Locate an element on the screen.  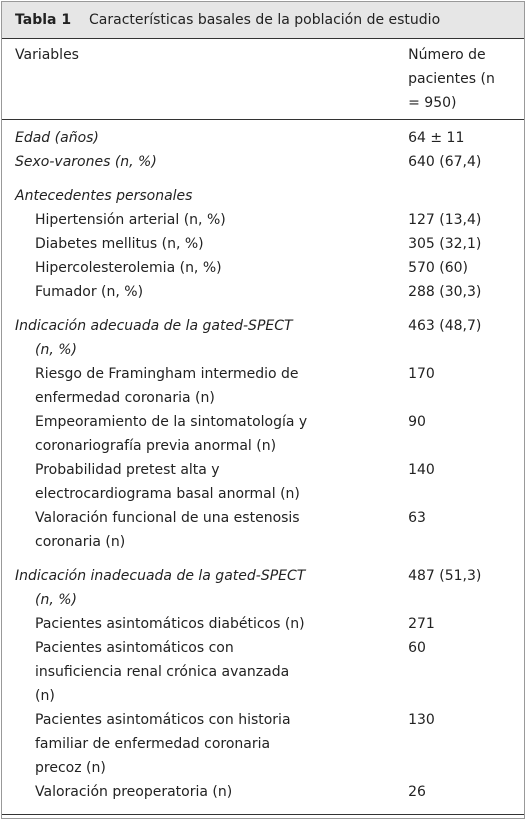
table-row: Hipertensión arterial (n, %) 127 (13,4) is located at coordinates (263, 220).